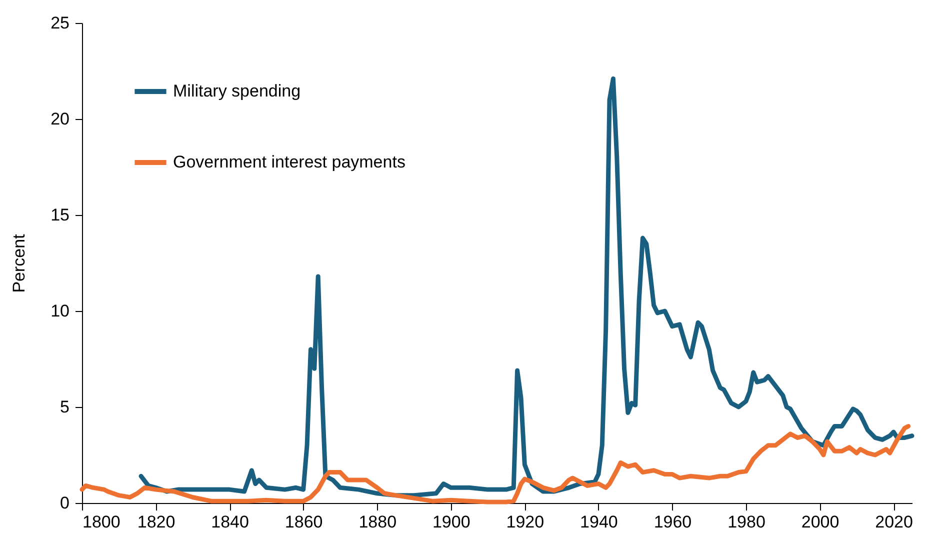  What do you see at coordinates (599, 522) in the screenshot?
I see `x-tick-label: 1940` at bounding box center [599, 522].